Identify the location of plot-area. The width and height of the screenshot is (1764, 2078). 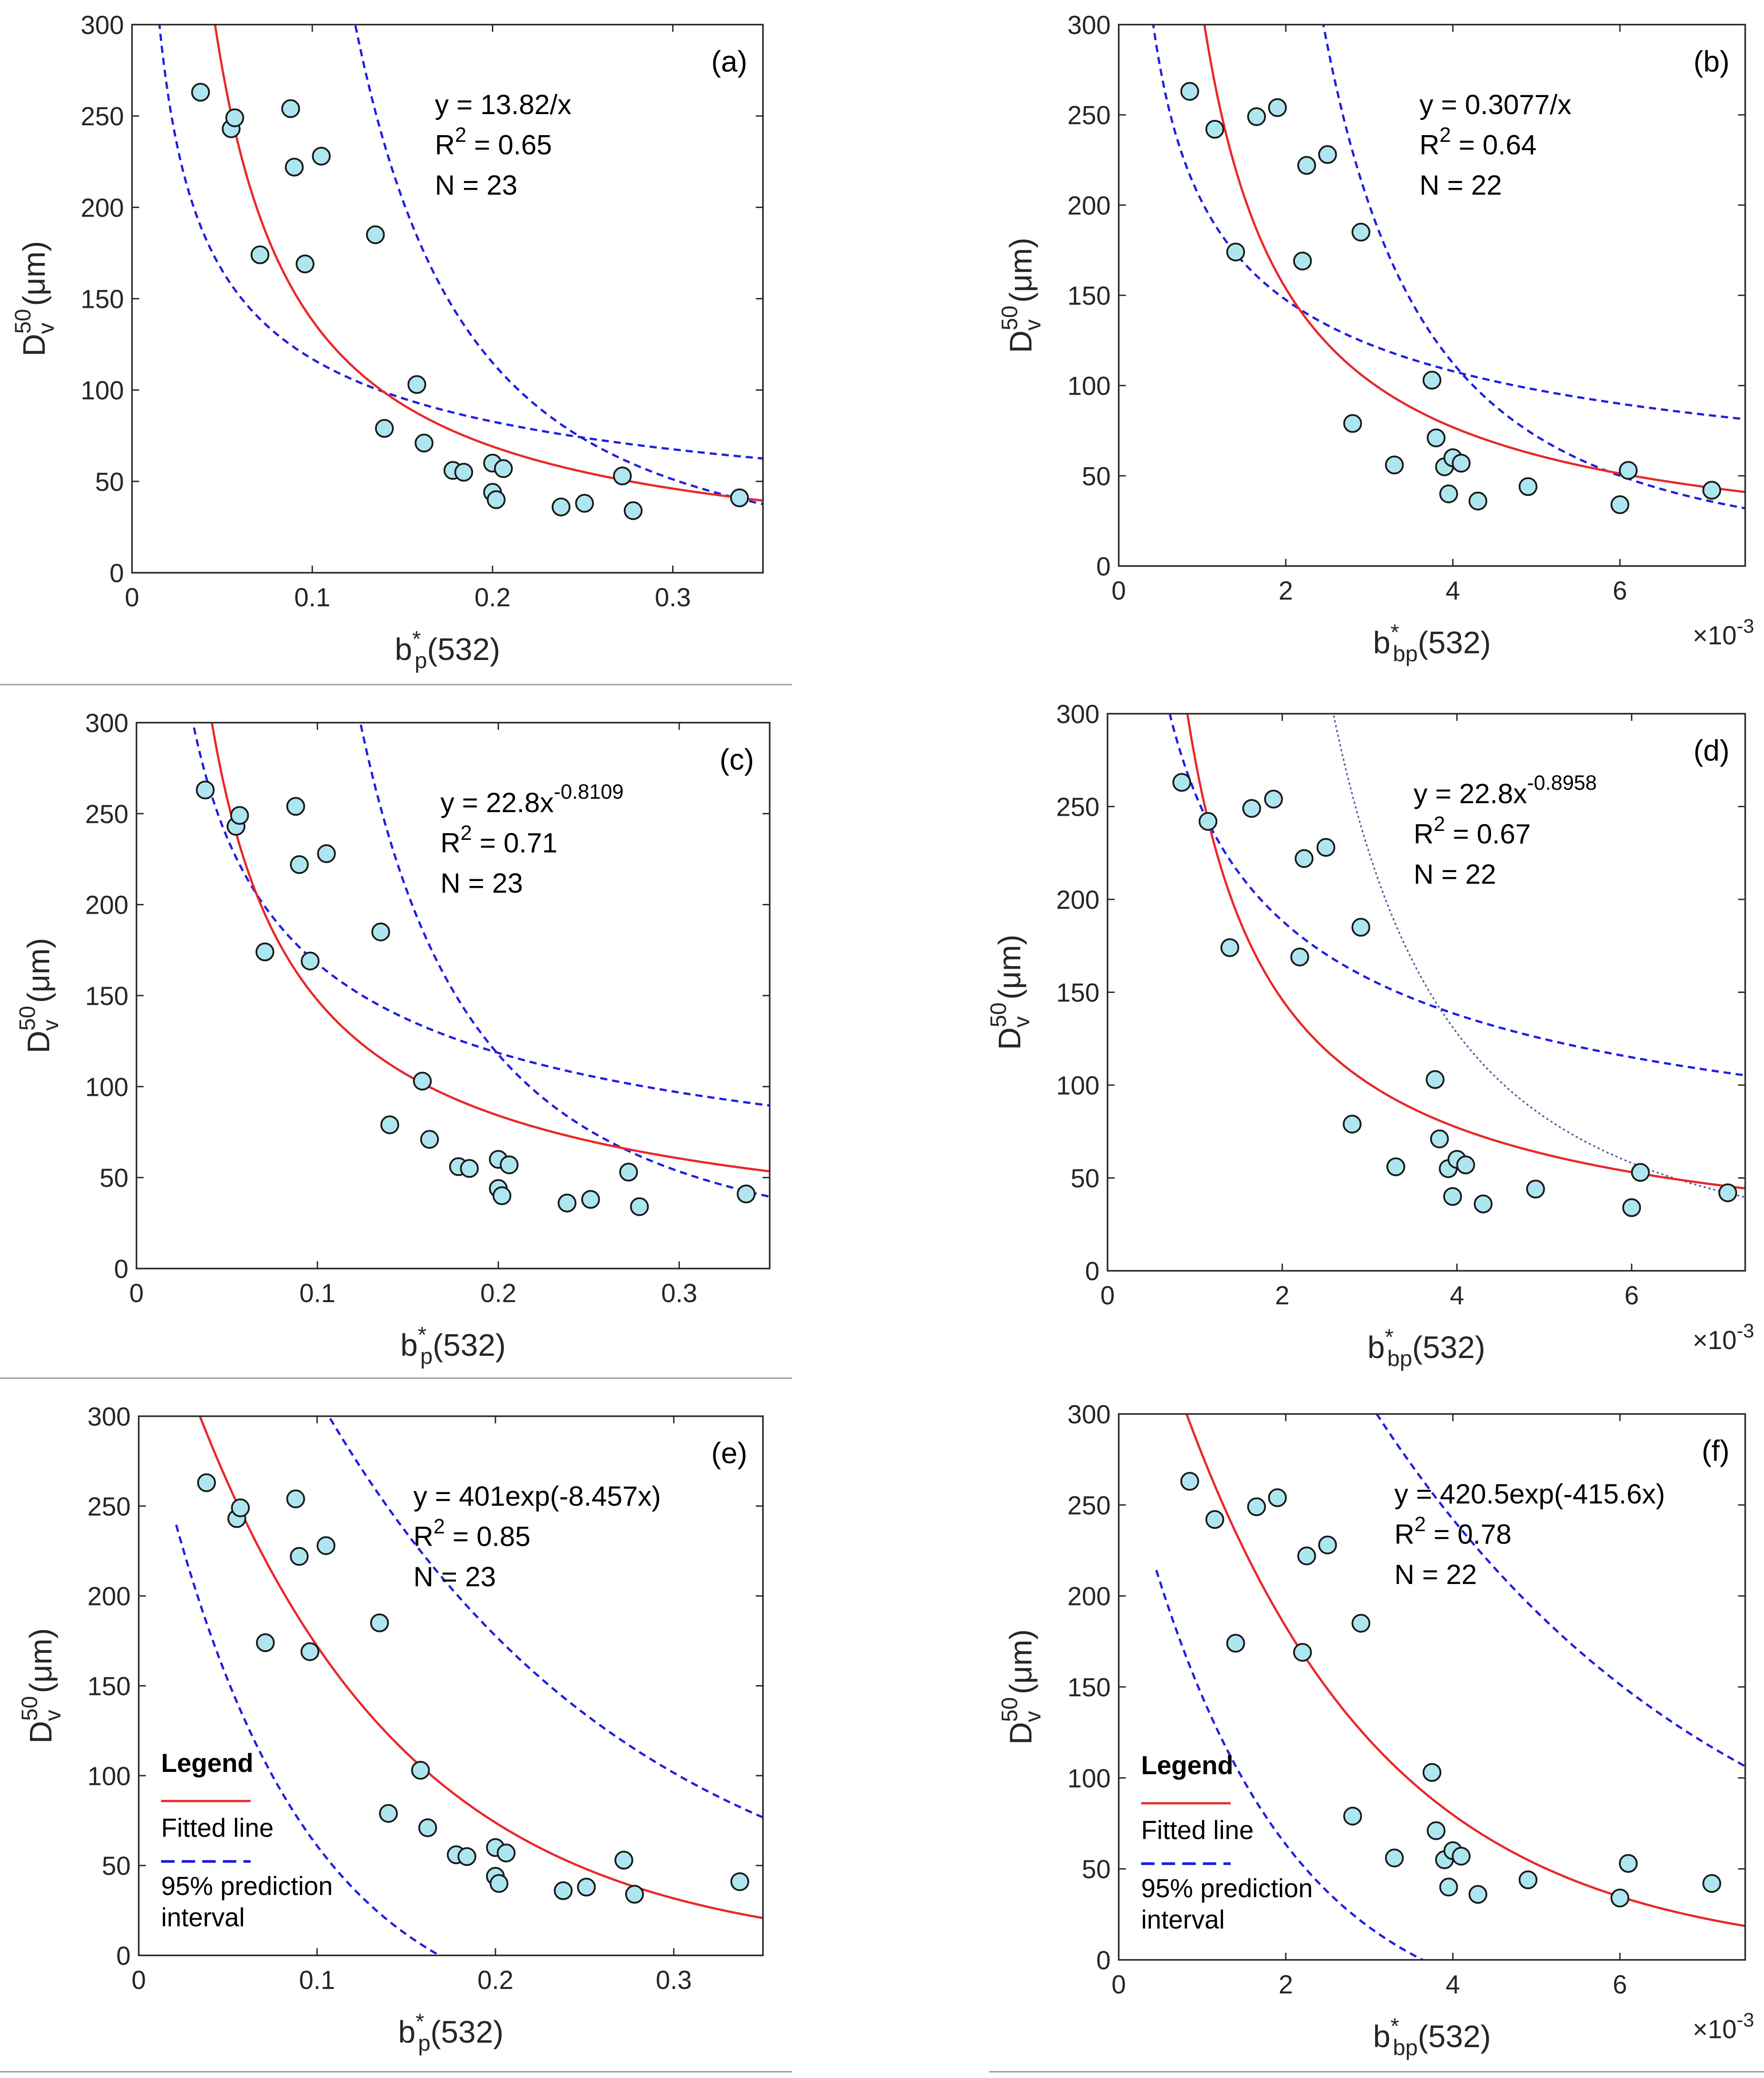
(1432, 295).